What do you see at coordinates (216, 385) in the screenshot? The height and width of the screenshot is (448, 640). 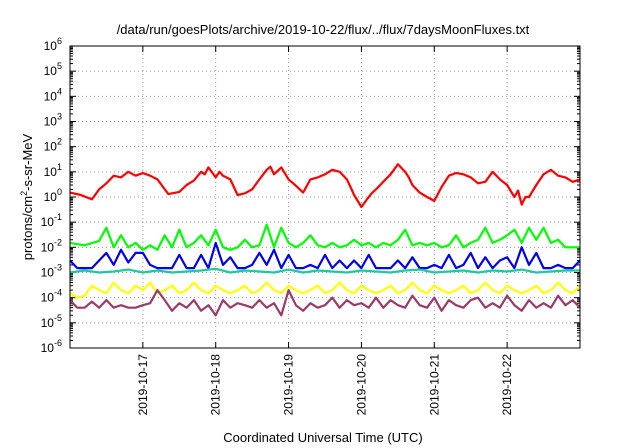 I see `x-tick-label: 2019-10-18` at bounding box center [216, 385].